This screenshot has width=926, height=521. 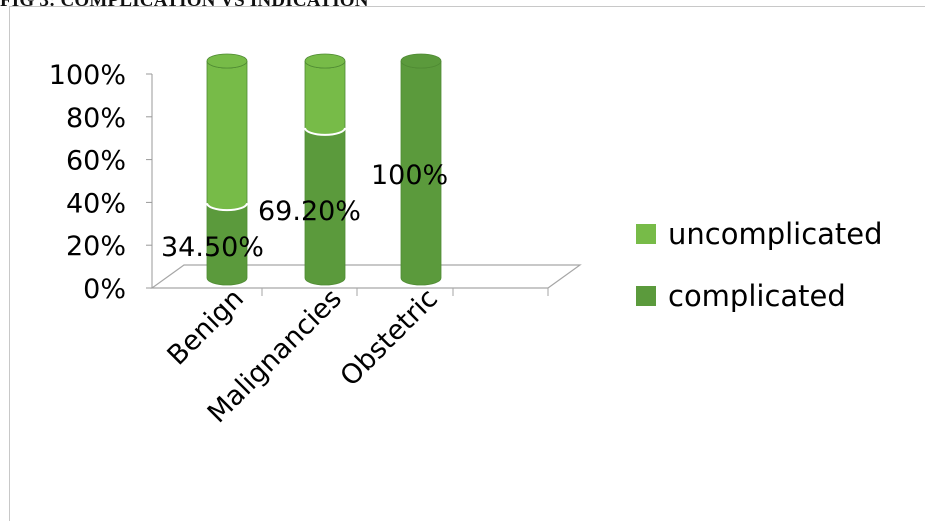 I want to click on y-axis: 0% 20% 40% 60% 80% 100%, so click(x=101, y=182).